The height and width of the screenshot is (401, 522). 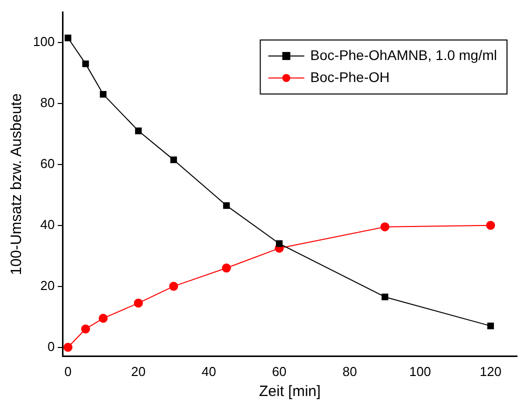 What do you see at coordinates (350, 76) in the screenshot?
I see `legend-label: Boc-Phe-OH` at bounding box center [350, 76].